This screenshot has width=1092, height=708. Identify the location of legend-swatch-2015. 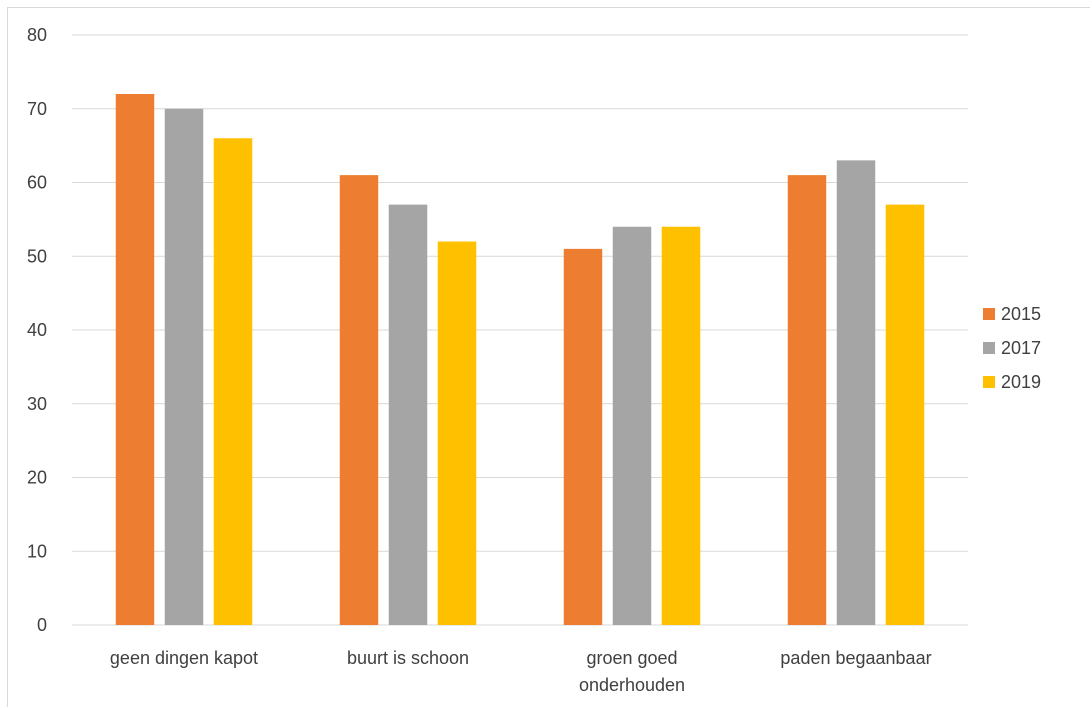
(989, 314).